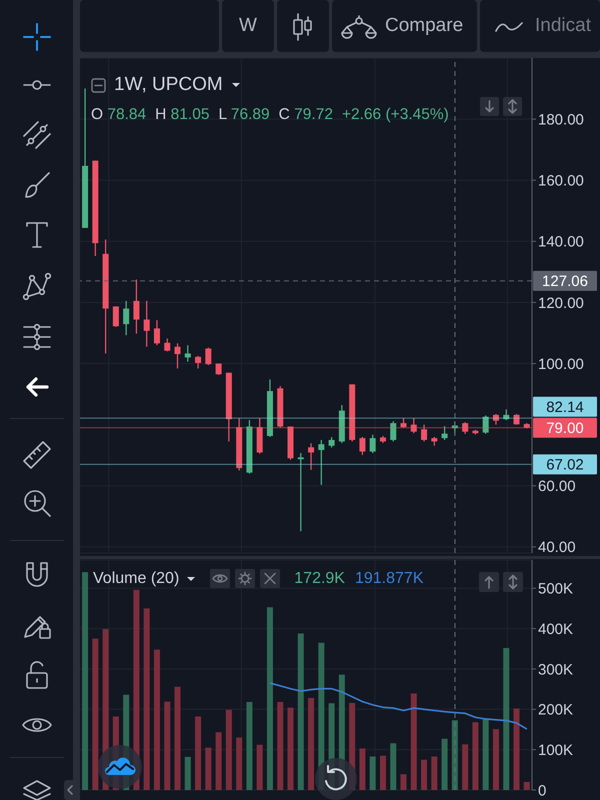  What do you see at coordinates (561, 303) in the screenshot?
I see `y-tick-label: 120.00` at bounding box center [561, 303].